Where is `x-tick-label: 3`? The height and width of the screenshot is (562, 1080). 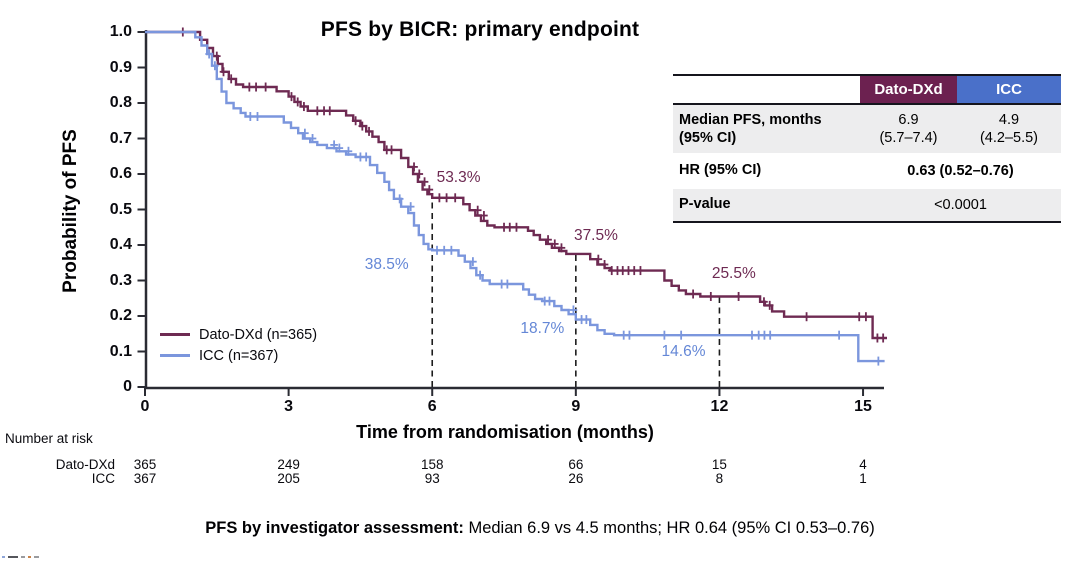
x-tick-label: 3 is located at coordinates (289, 406).